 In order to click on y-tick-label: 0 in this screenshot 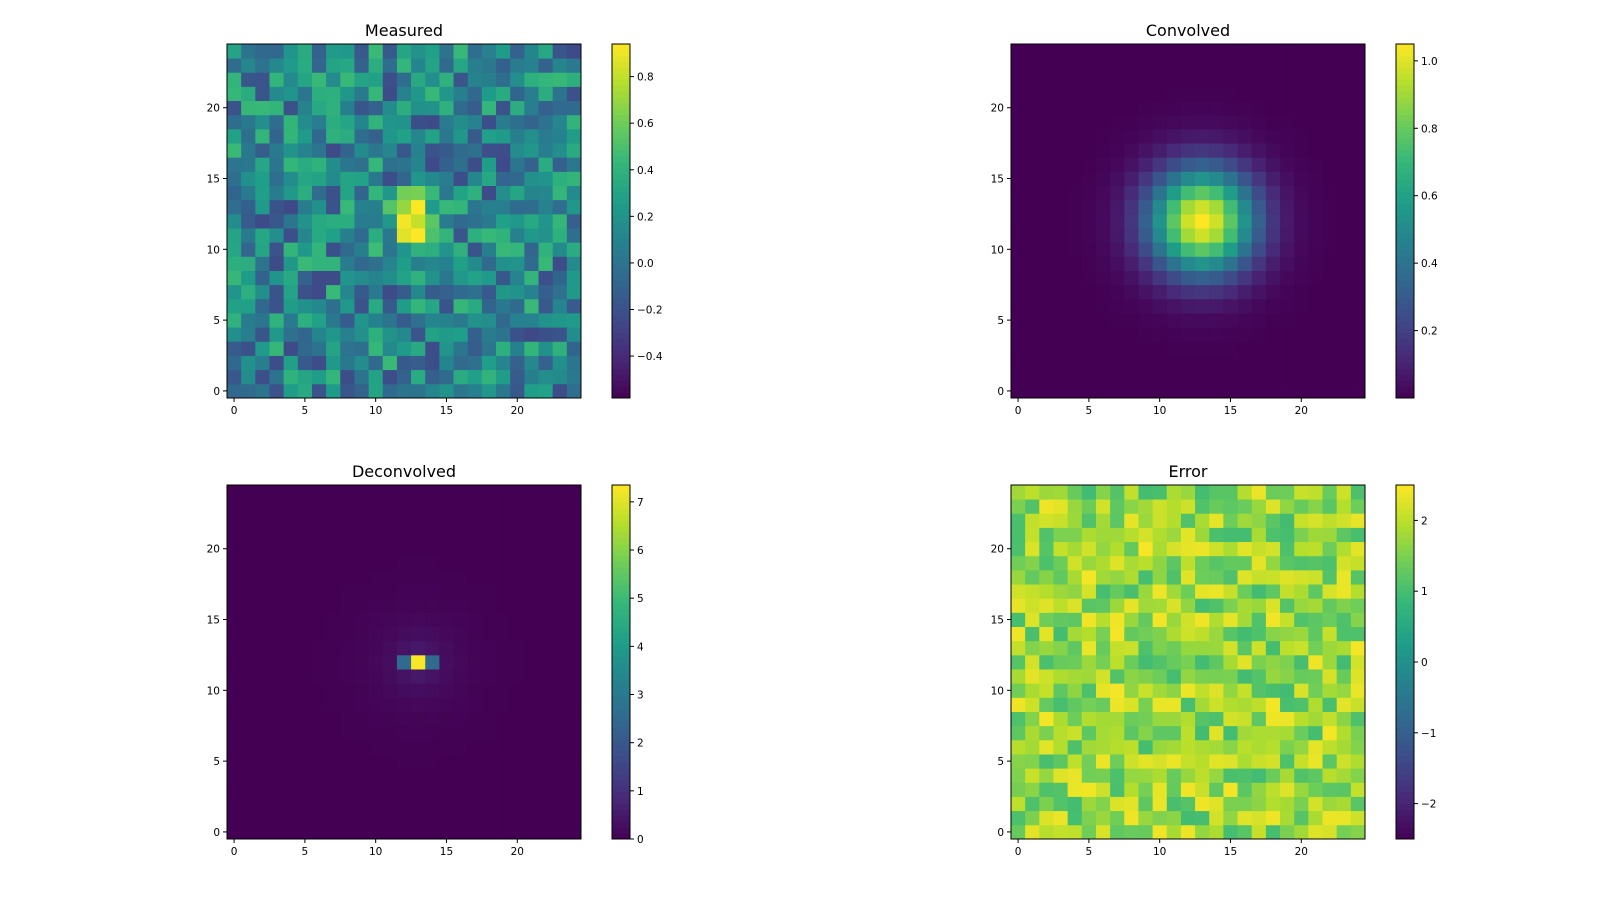, I will do `click(216, 392)`.